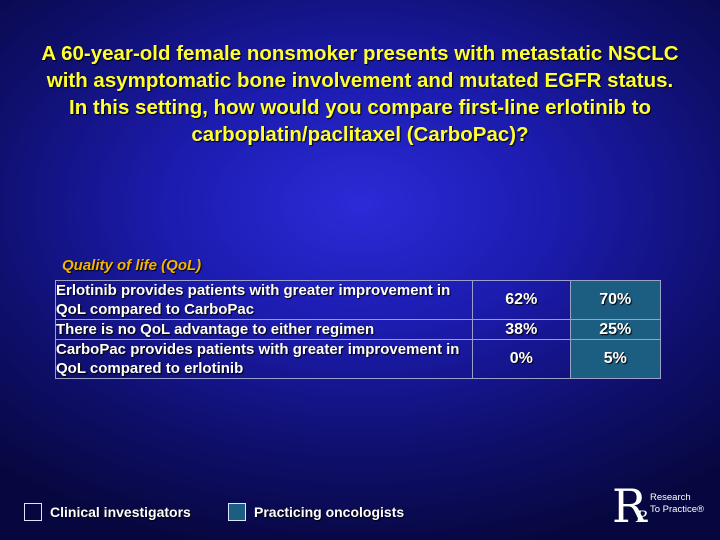 Image resolution: width=720 pixels, height=540 pixels. Describe the element at coordinates (237, 512) in the screenshot. I see `practicing-oncologists-swatch` at that location.